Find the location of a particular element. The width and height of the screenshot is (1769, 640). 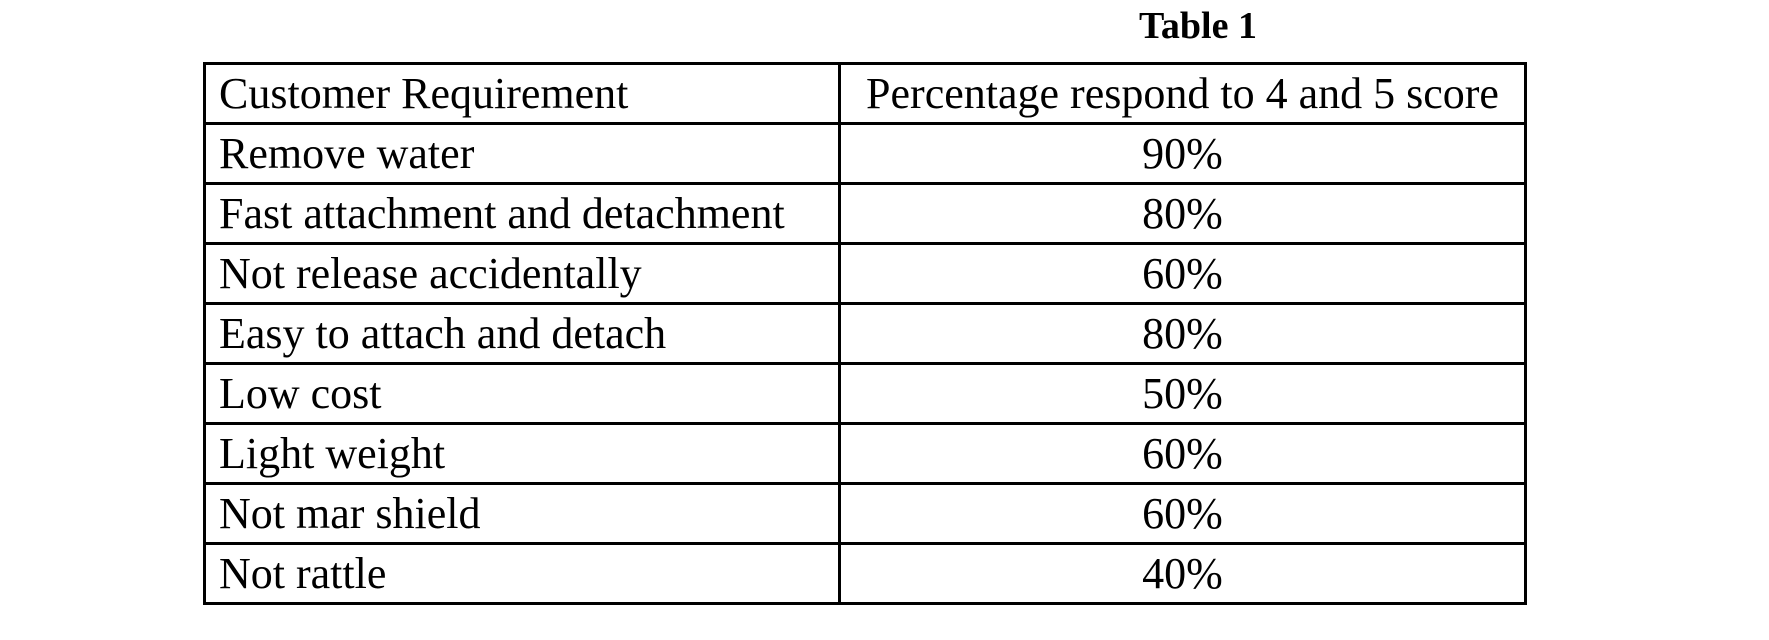

table-row: Light weight 60% is located at coordinates (865, 453).